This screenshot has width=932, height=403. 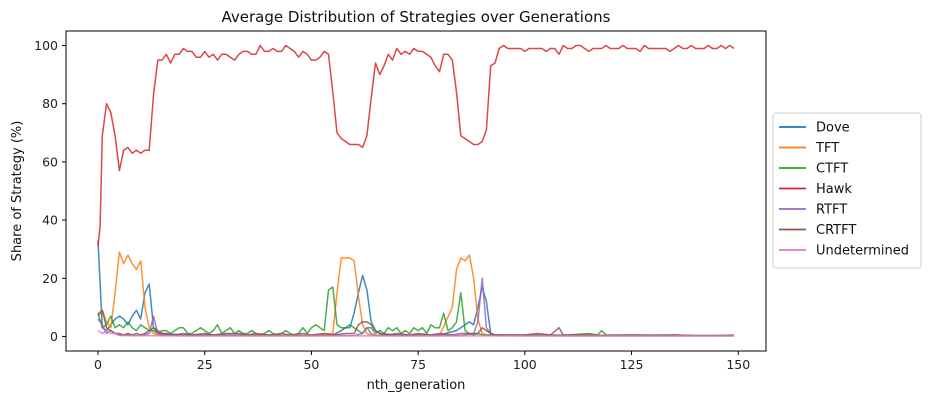 I want to click on y-tick-label: 20, so click(x=50, y=278).